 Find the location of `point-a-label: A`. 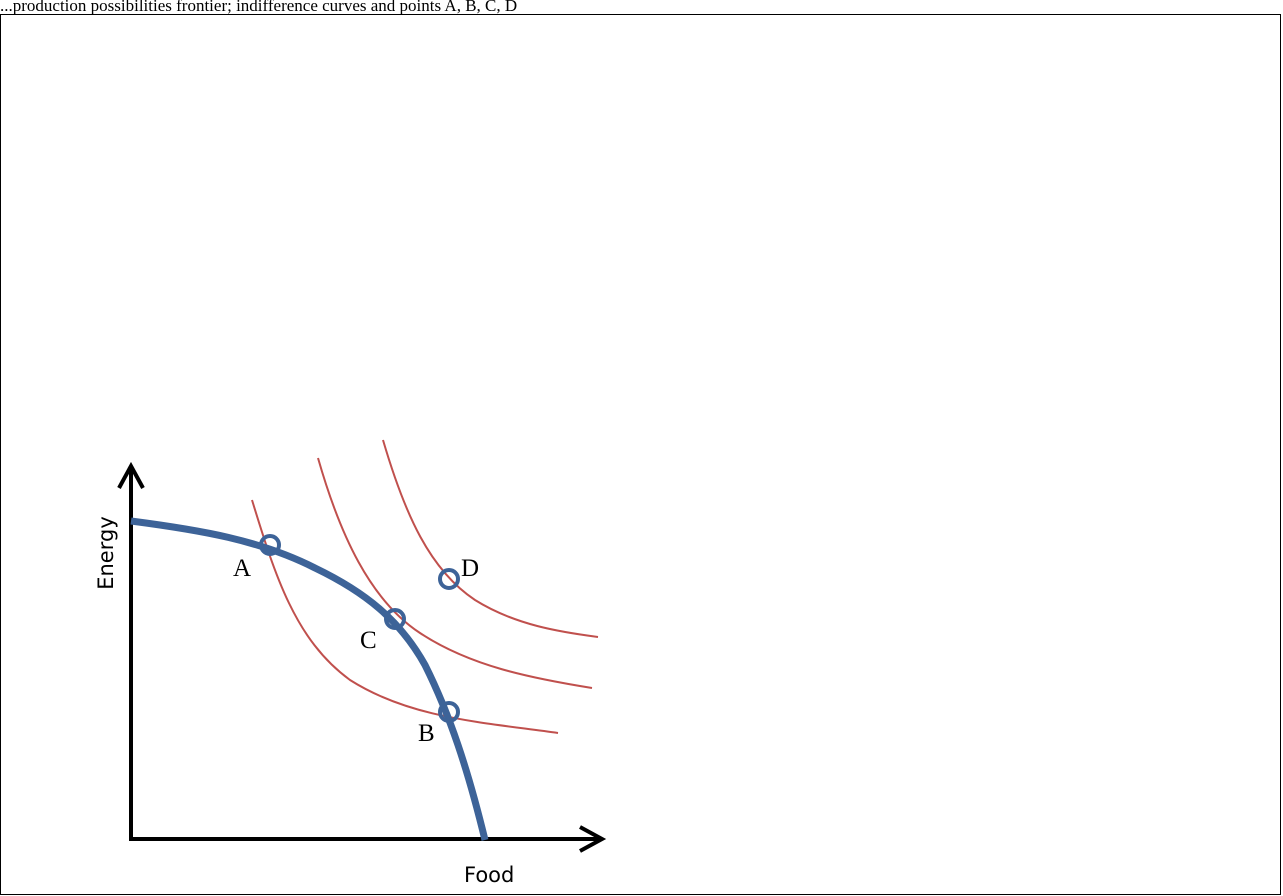

point-a-label: A is located at coordinates (242, 568).